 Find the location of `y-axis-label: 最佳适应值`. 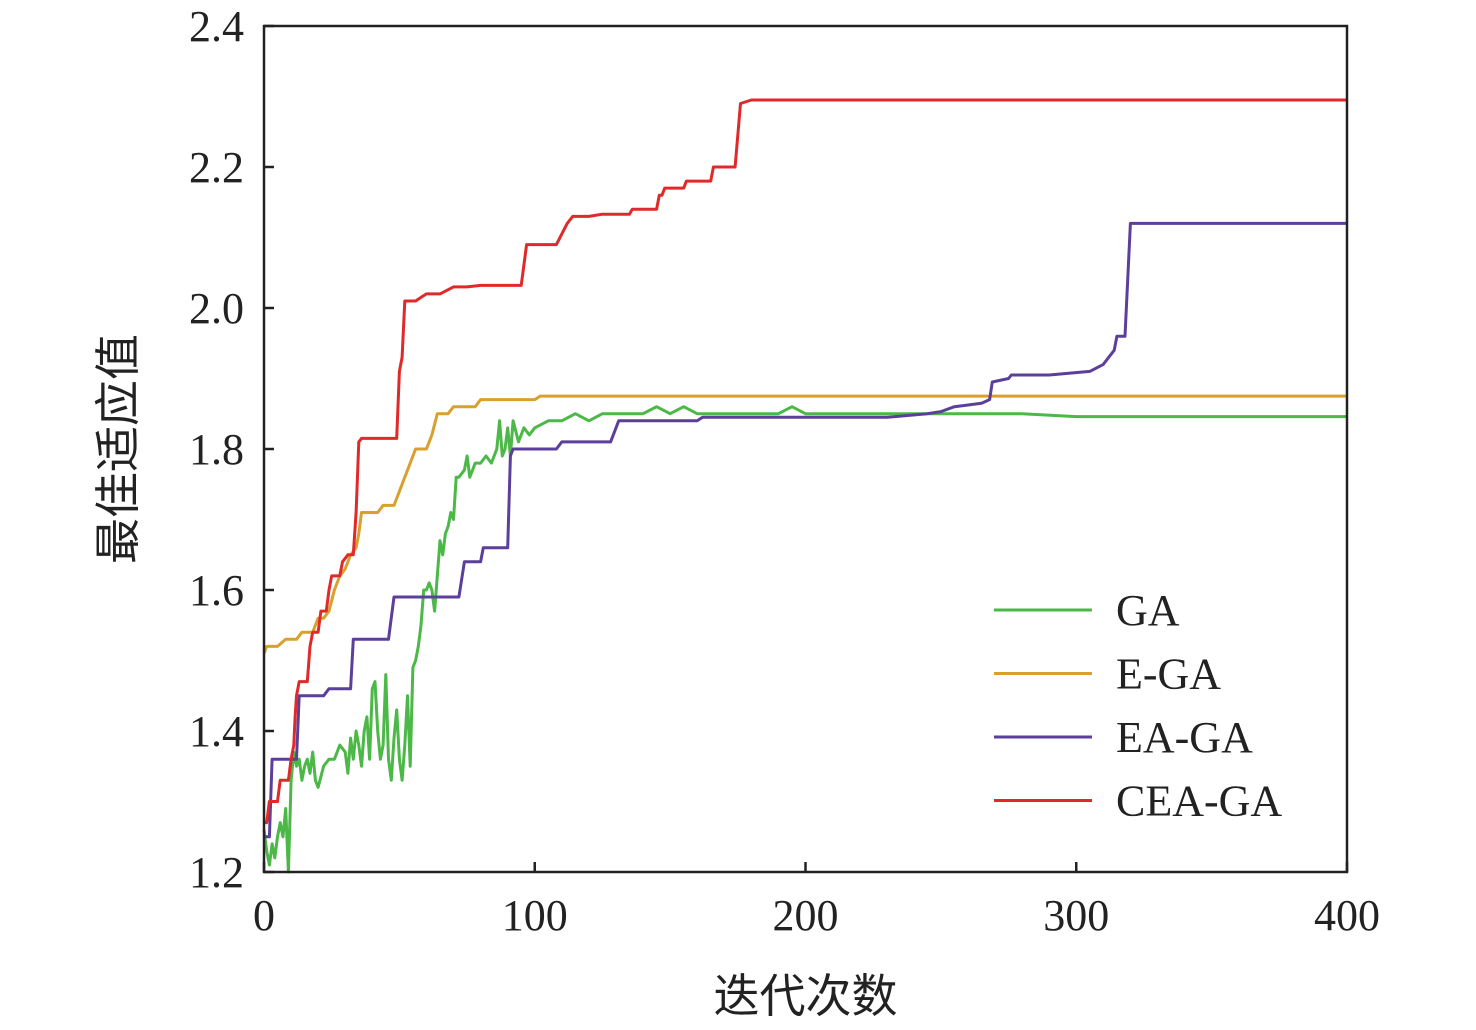

y-axis-label: 最佳适应值 is located at coordinates (118, 449).